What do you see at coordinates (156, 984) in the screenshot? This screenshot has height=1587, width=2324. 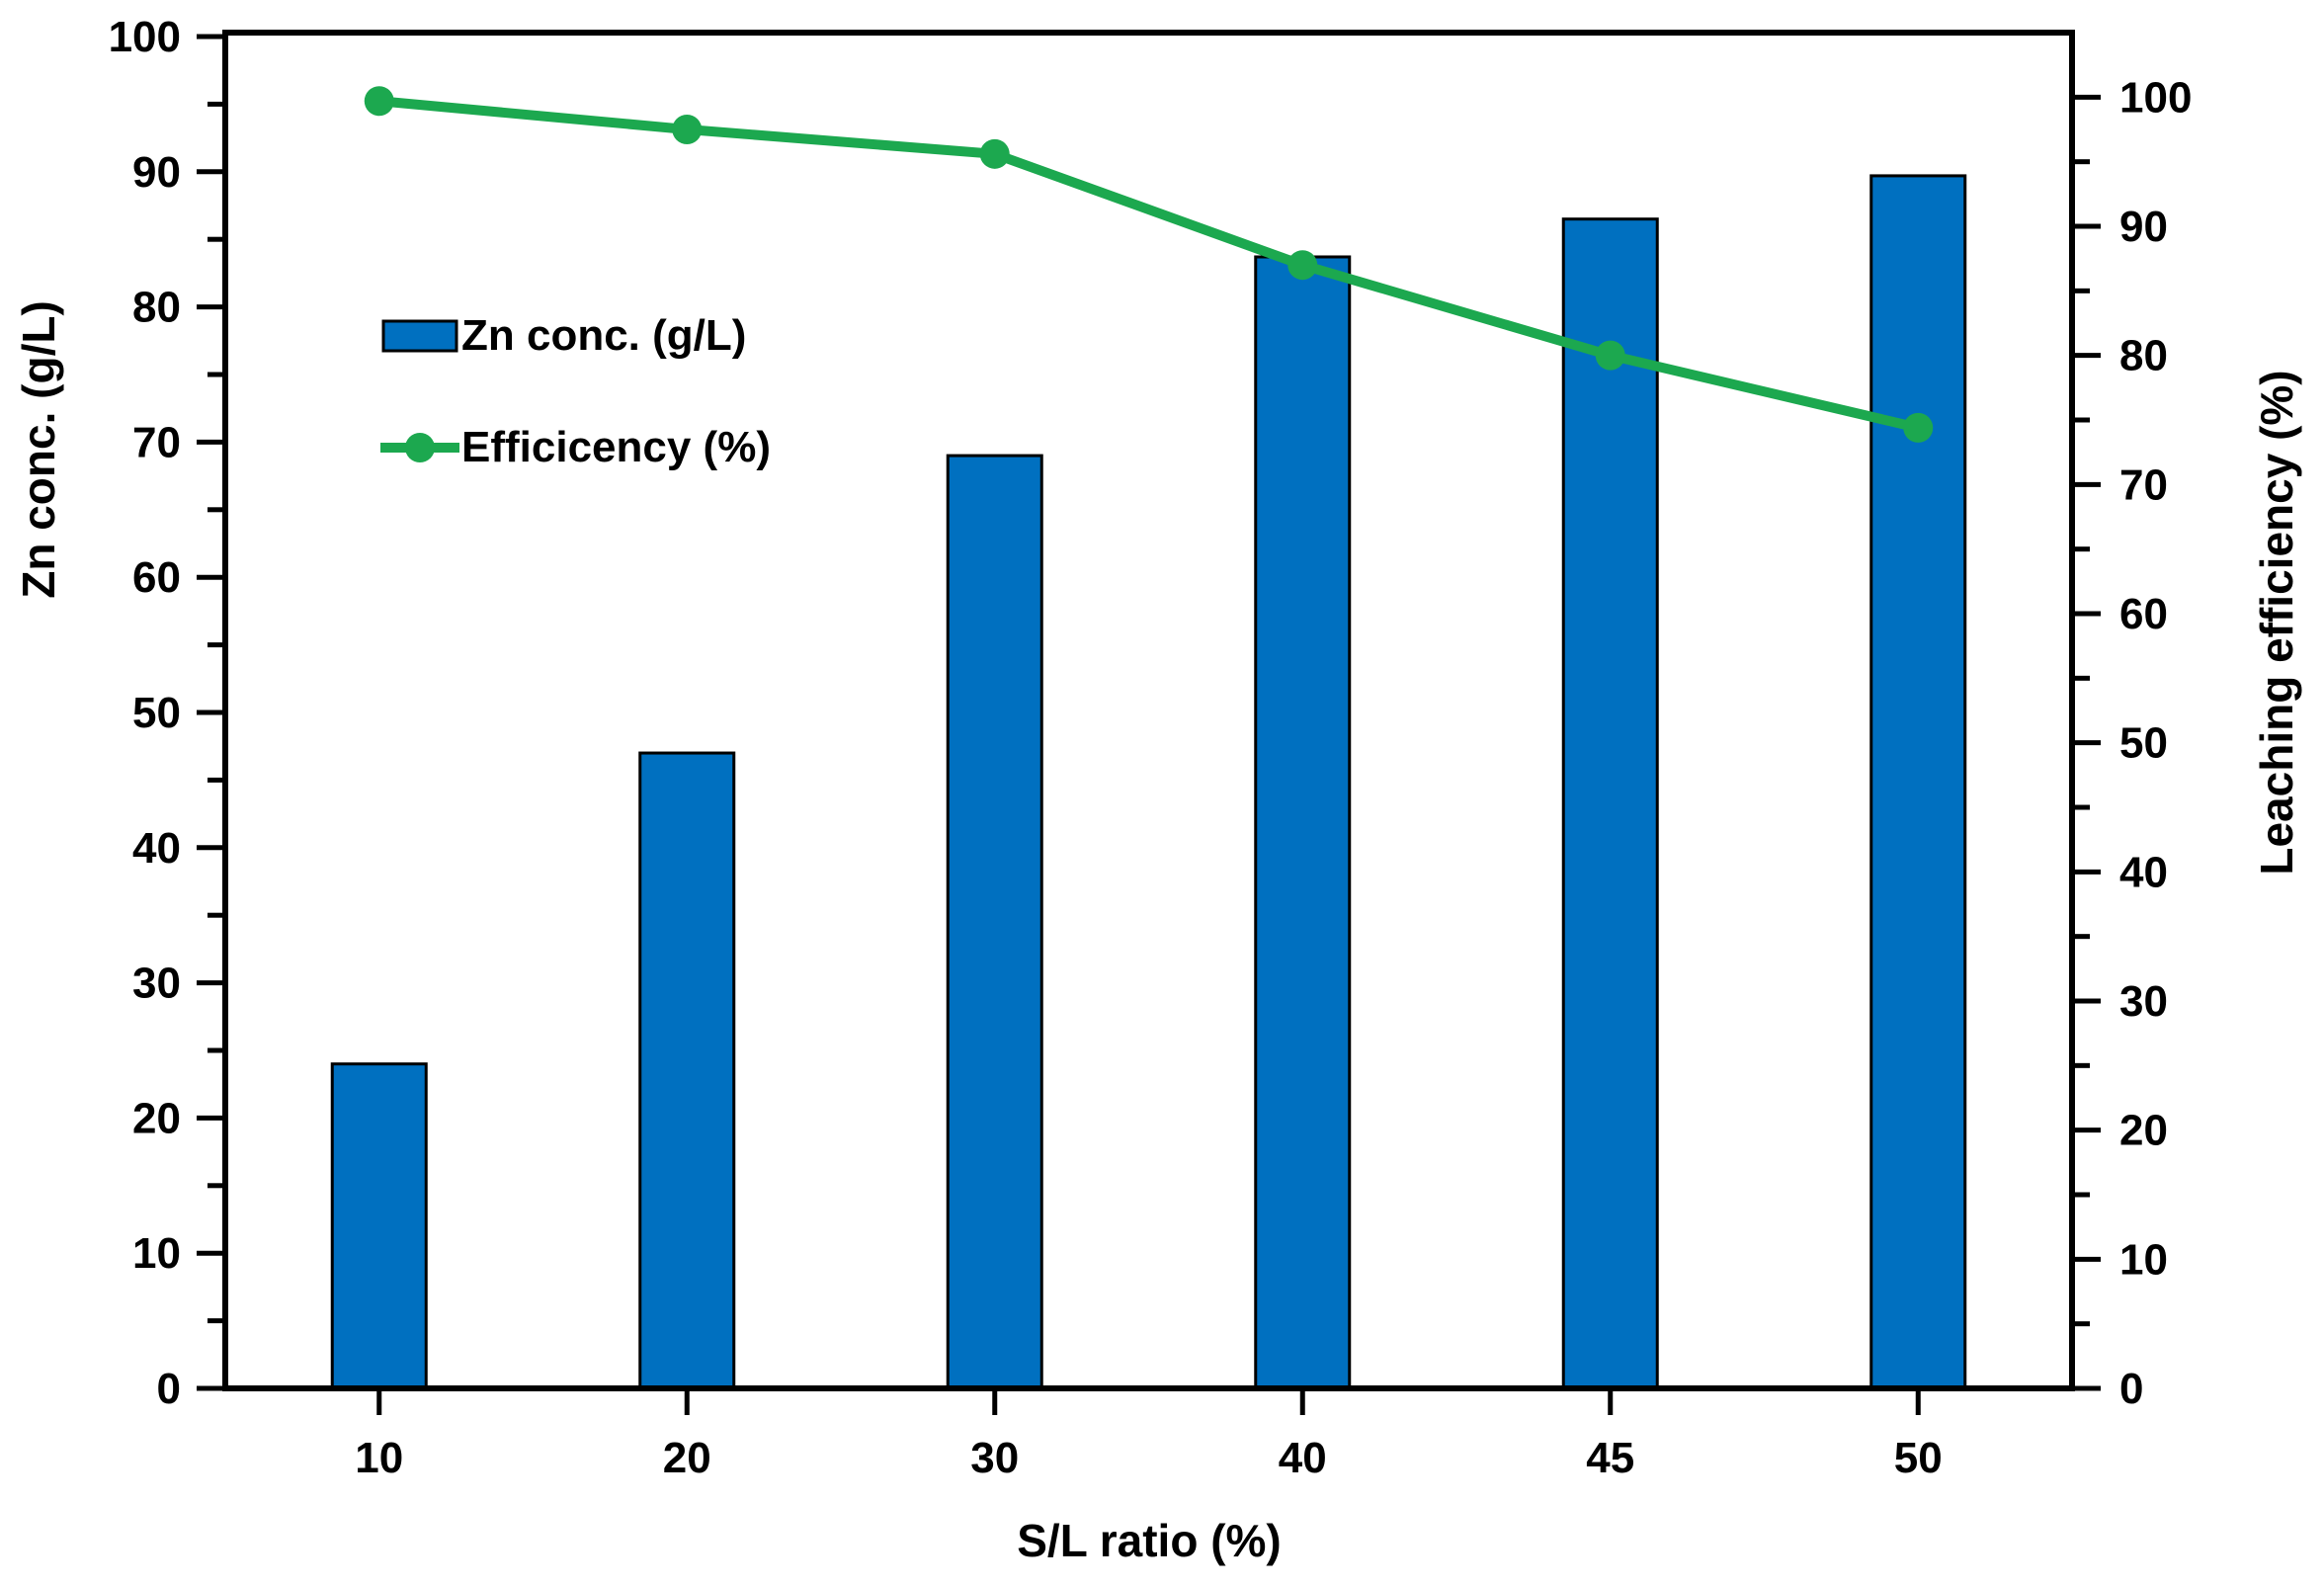 I see `left-axis-tick-label: 30` at bounding box center [156, 984].